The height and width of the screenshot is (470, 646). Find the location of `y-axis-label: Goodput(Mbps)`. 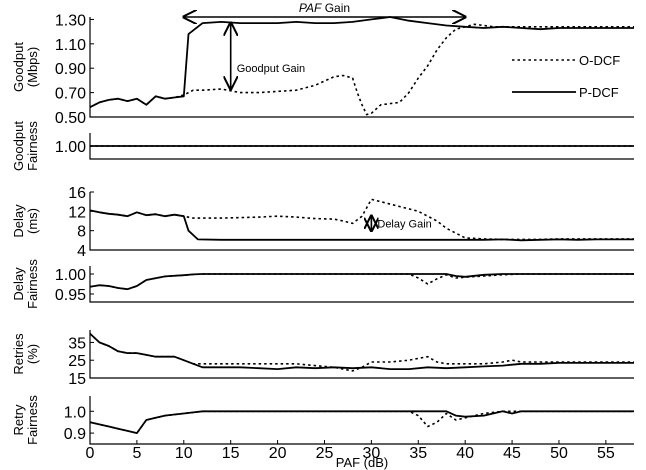

y-axis-label: Goodput(Mbps) is located at coordinates (25, 67).